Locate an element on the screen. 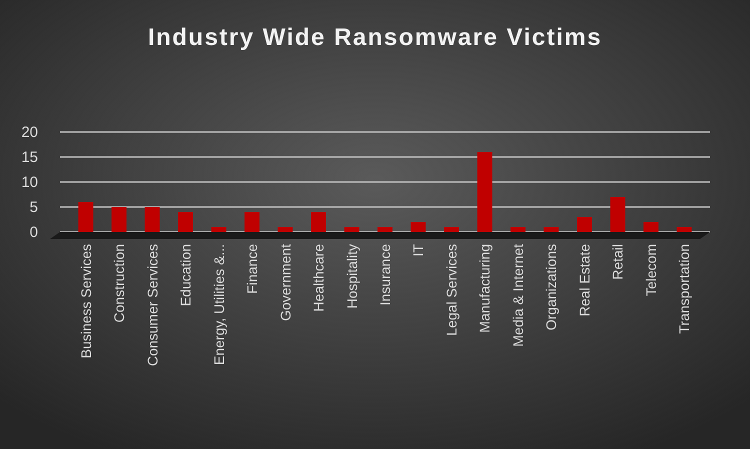 Image resolution: width=750 pixels, height=449 pixels. x-tick-label: Hospitality is located at coordinates (352, 276).